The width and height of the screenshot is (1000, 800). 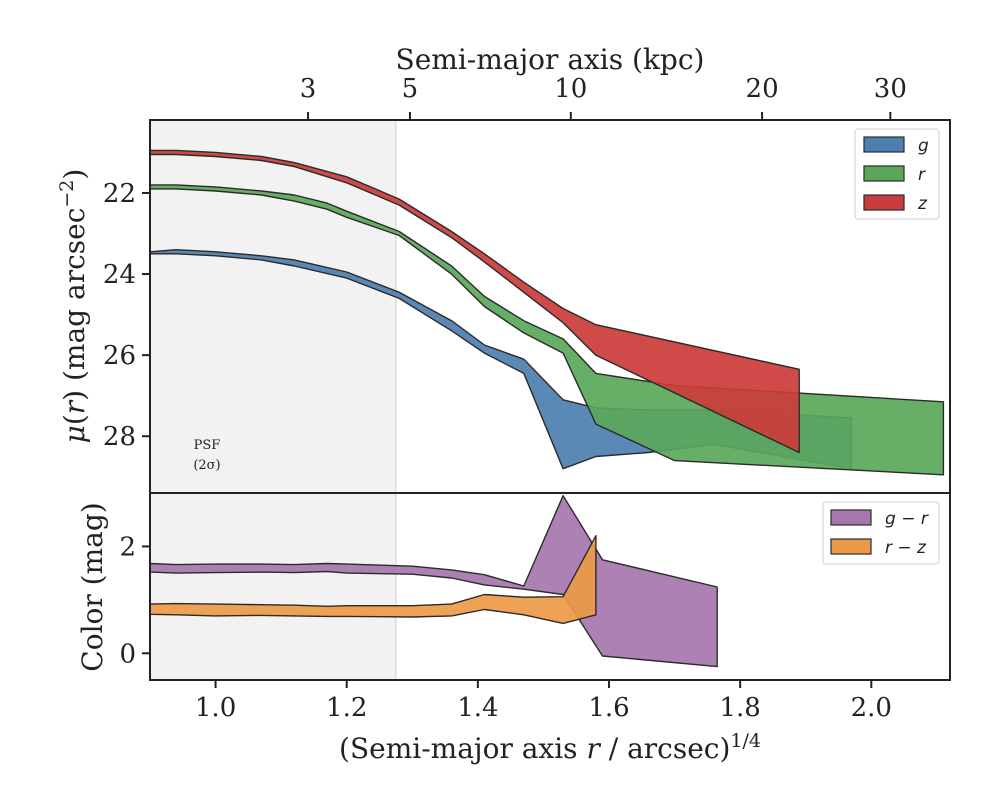 I want to click on top-legend: grz, so click(x=897, y=174).